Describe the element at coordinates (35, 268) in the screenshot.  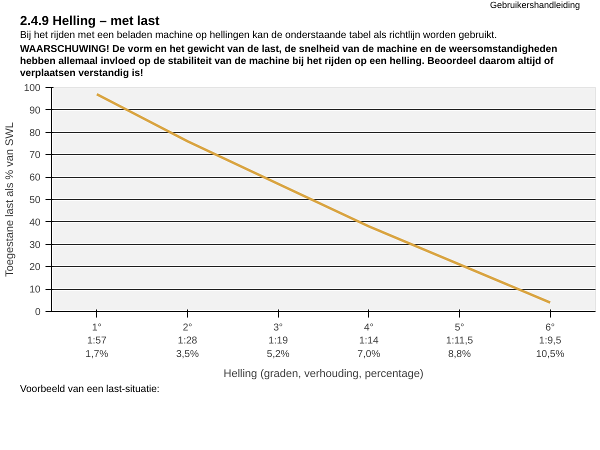
I see `y-tick-label: 20` at that location.